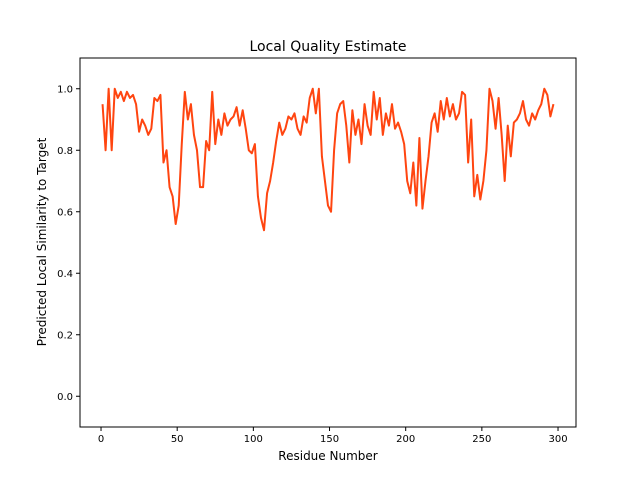 The height and width of the screenshot is (480, 640). I want to click on y-tick-label: 0.2, so click(65, 335).